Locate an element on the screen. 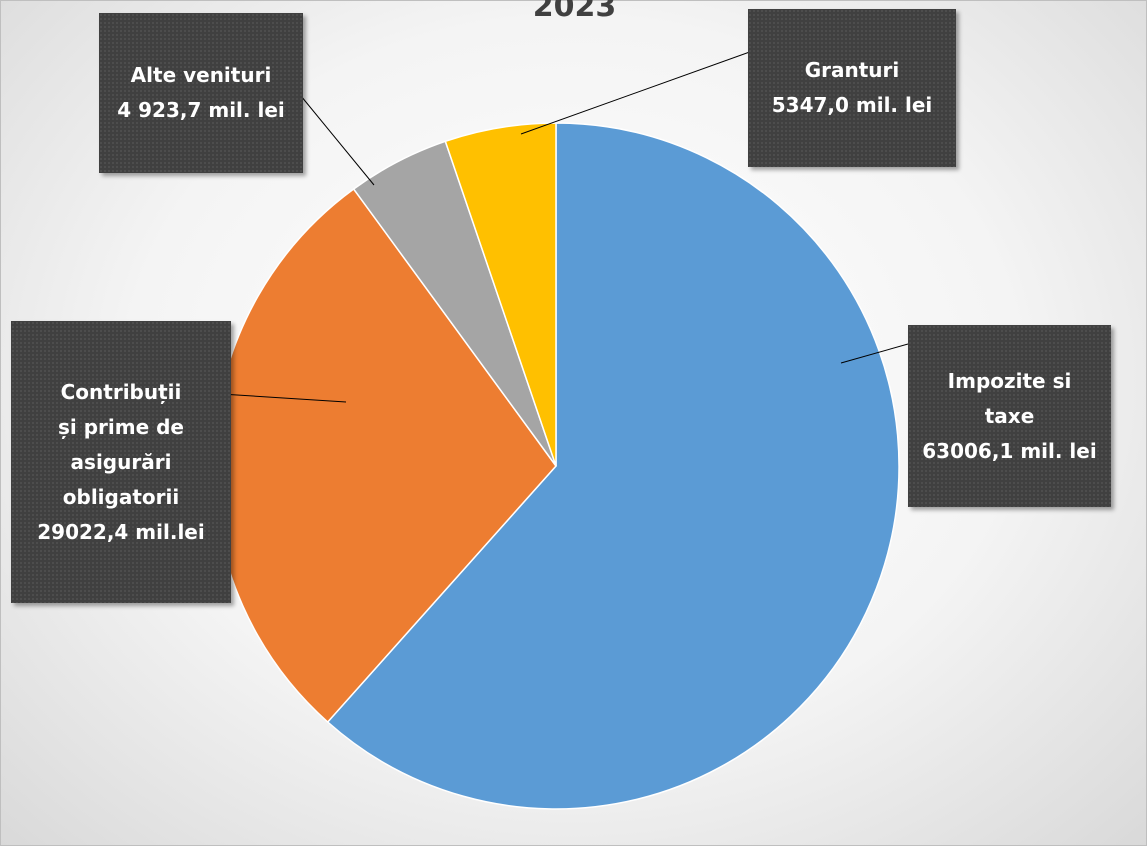 This screenshot has height=847, width=1147. label-value: 4 923,7 mil. lei is located at coordinates (201, 110).